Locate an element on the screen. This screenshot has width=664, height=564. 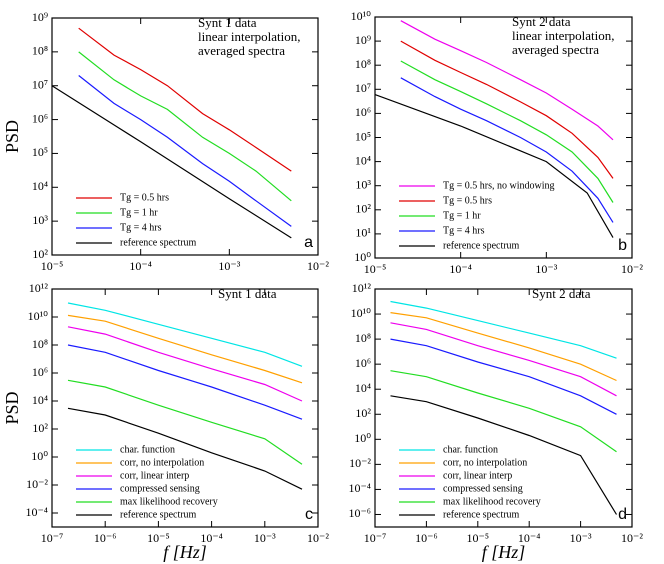
y-axis-label: PSD is located at coordinates (12, 136).